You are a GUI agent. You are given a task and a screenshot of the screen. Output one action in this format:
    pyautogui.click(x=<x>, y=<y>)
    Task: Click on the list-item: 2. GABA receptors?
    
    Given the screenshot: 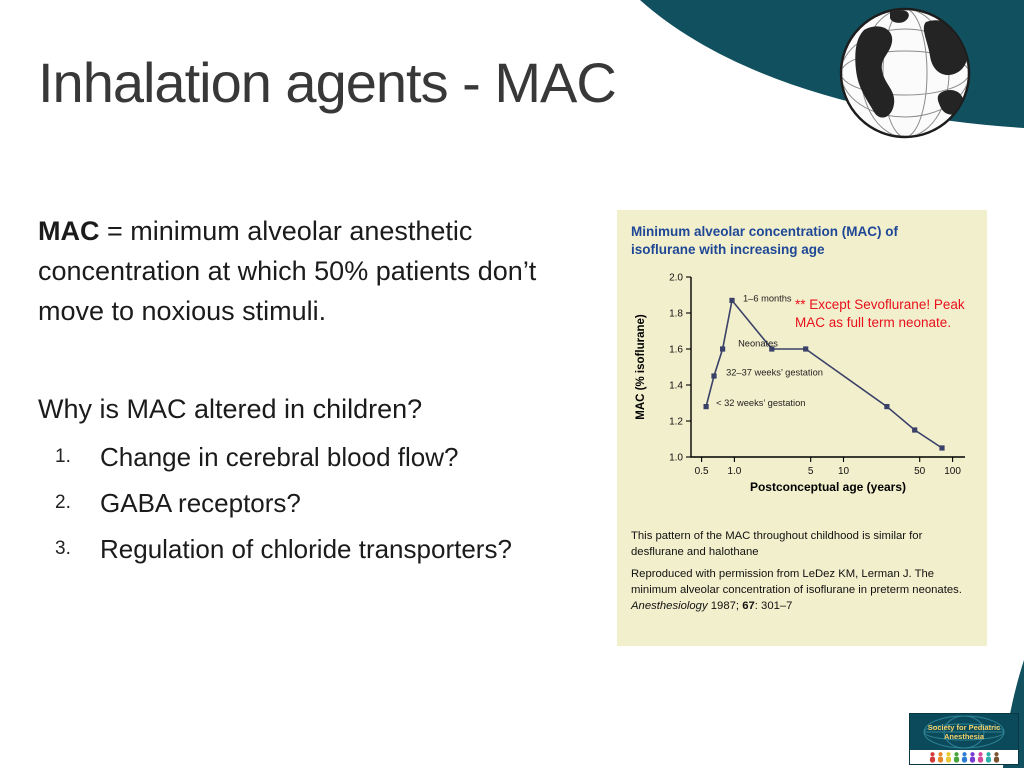 What is the action you would take?
    pyautogui.click(x=310, y=503)
    